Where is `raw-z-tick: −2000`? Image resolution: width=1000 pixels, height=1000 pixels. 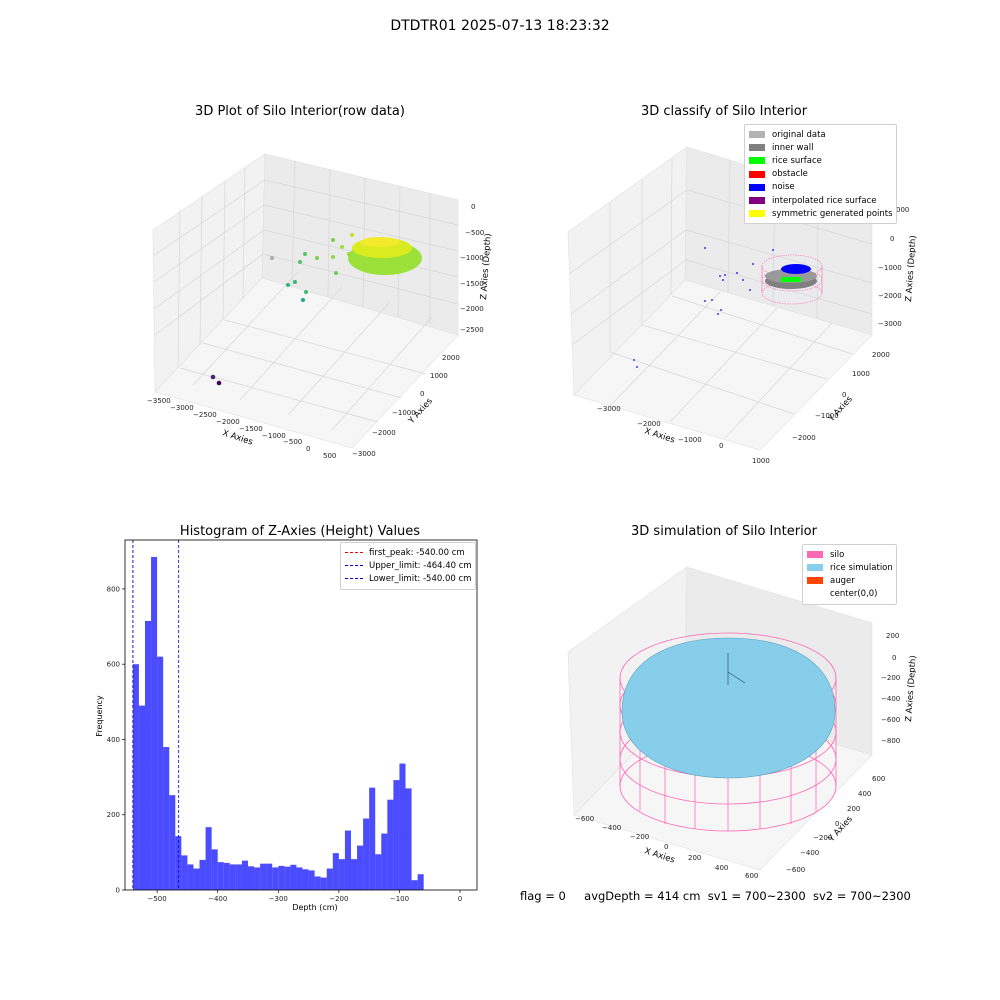 raw-z-tick: −2000 is located at coordinates (472, 309).